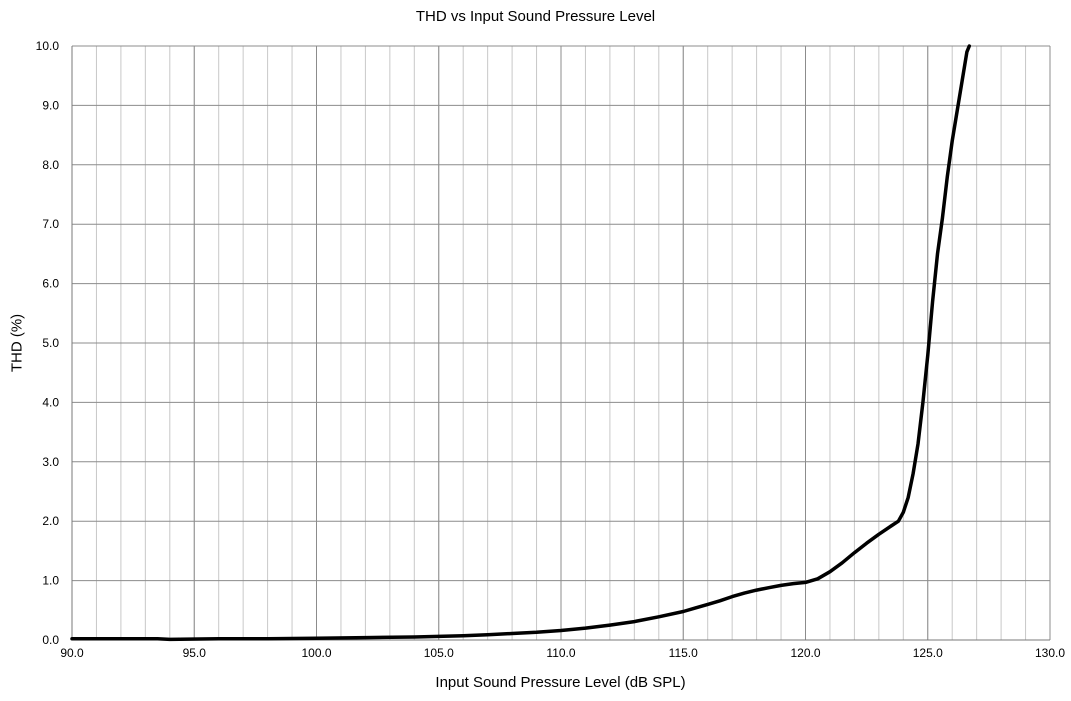  I want to click on y-tick-label: 9.0, so click(50, 105).